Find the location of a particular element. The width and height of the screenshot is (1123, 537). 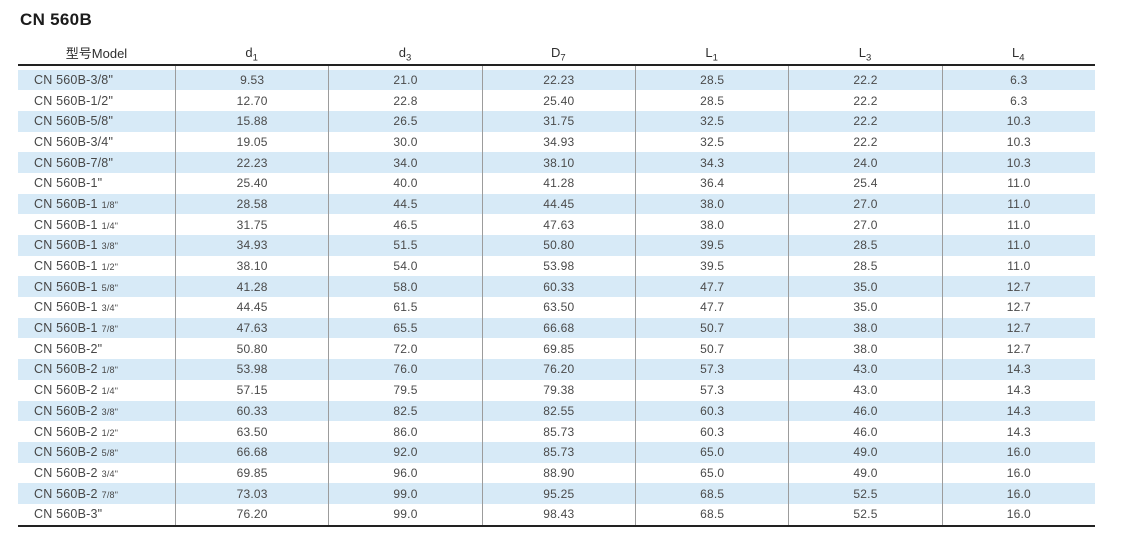

model-cell: CN 560B-2 1/2" is located at coordinates (96, 431).